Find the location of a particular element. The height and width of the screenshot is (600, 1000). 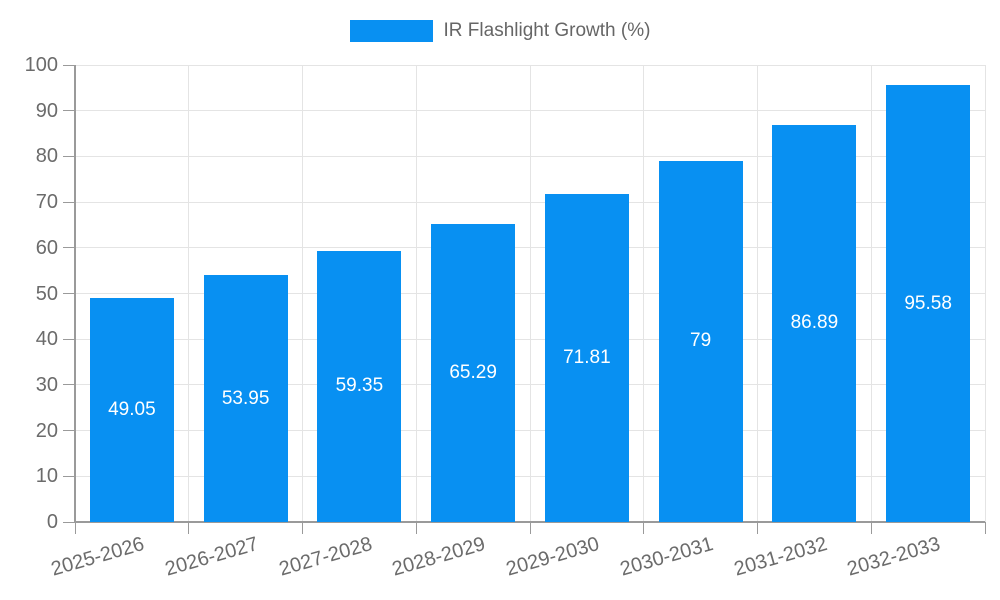

legend: IR Flashlight Growth (%) is located at coordinates (500, 31).